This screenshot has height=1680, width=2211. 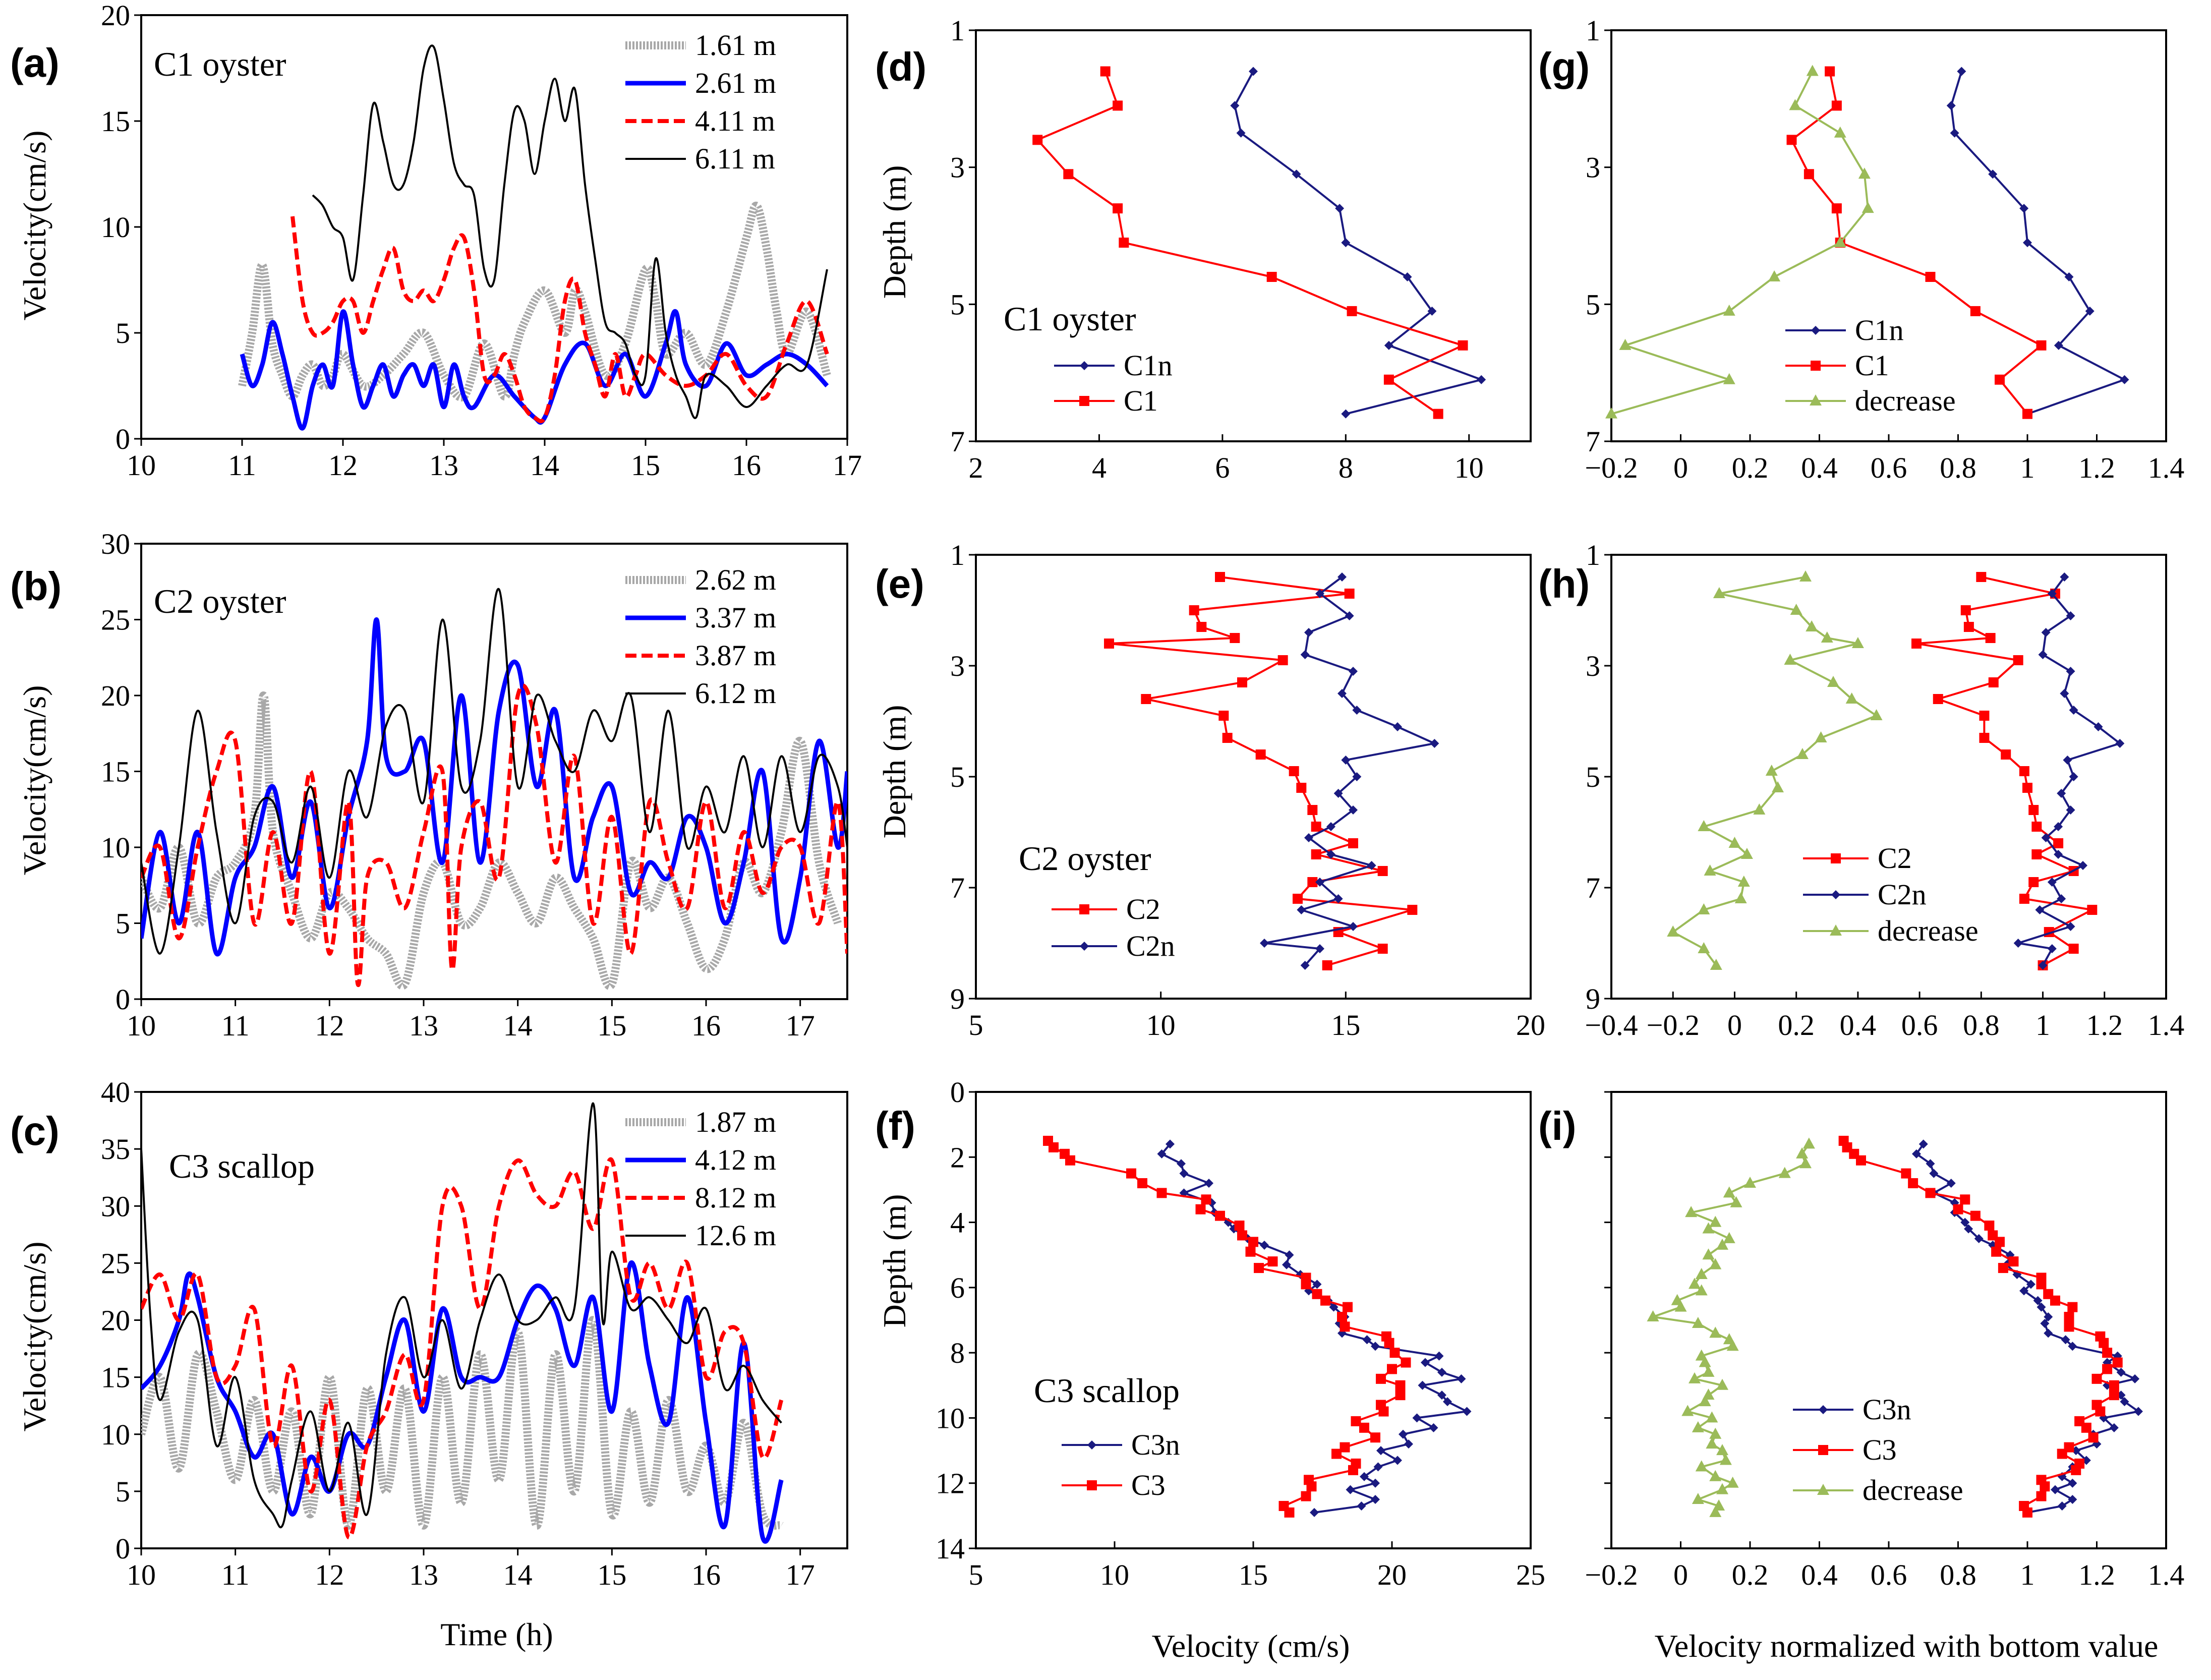 What do you see at coordinates (424, 1025) in the screenshot?
I see `x-tick-label-b: 13` at bounding box center [424, 1025].